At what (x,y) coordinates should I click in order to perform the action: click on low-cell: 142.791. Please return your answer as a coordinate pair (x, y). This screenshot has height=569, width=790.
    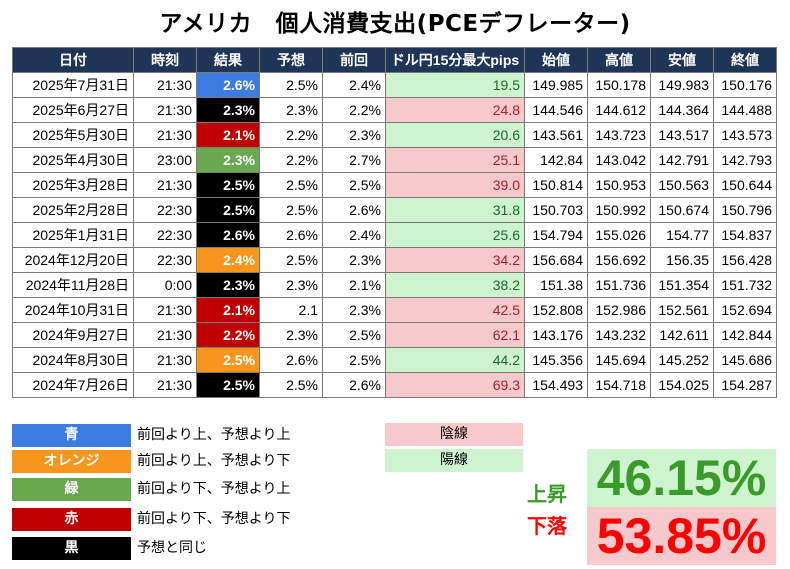
    Looking at the image, I should click on (682, 160).